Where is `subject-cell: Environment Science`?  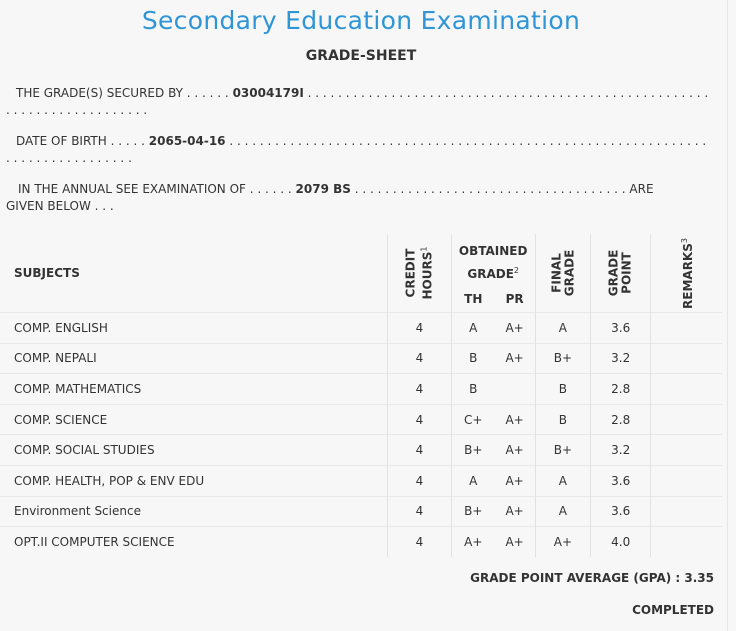
subject-cell: Environment Science is located at coordinates (194, 511).